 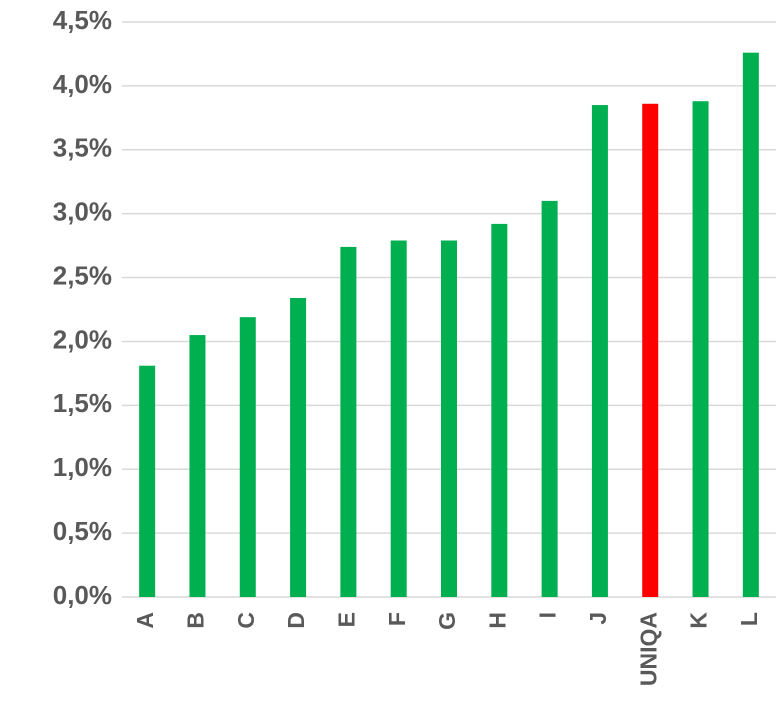 What do you see at coordinates (82, 148) in the screenshot?
I see `y-tick-label: 3,5%` at bounding box center [82, 148].